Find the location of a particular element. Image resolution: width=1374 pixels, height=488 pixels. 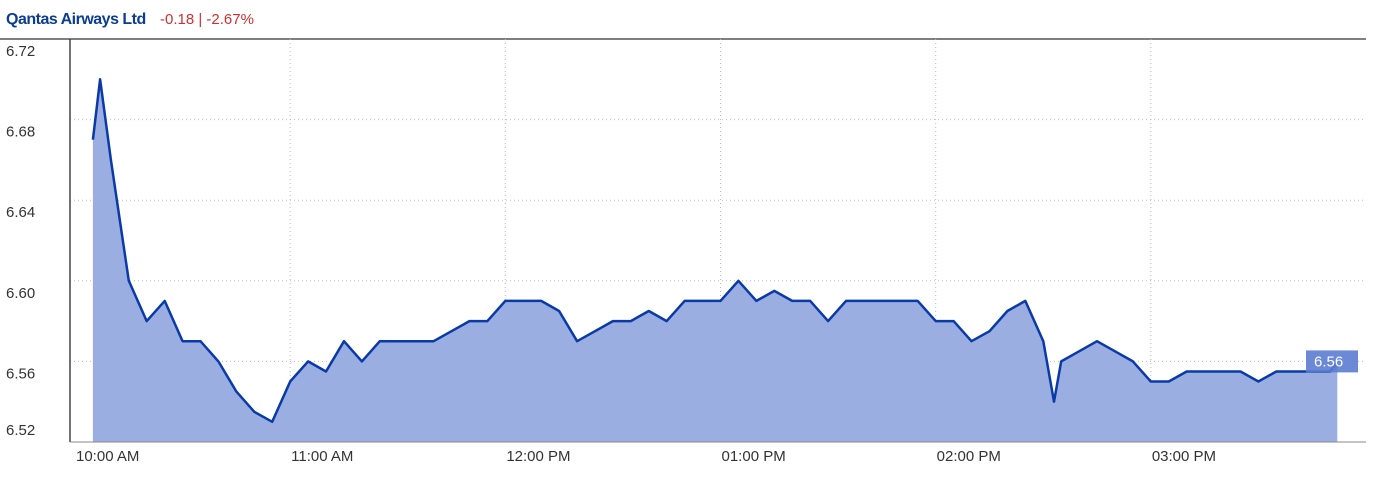

y-tick-label: 6.60 is located at coordinates (20, 293).